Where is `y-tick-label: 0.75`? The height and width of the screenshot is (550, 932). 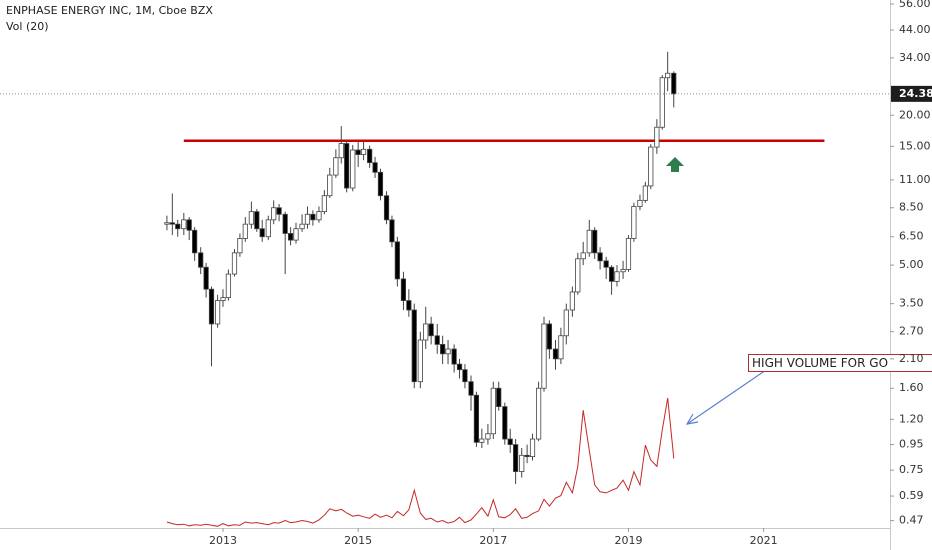 y-tick-label: 0.75 is located at coordinates (911, 469).